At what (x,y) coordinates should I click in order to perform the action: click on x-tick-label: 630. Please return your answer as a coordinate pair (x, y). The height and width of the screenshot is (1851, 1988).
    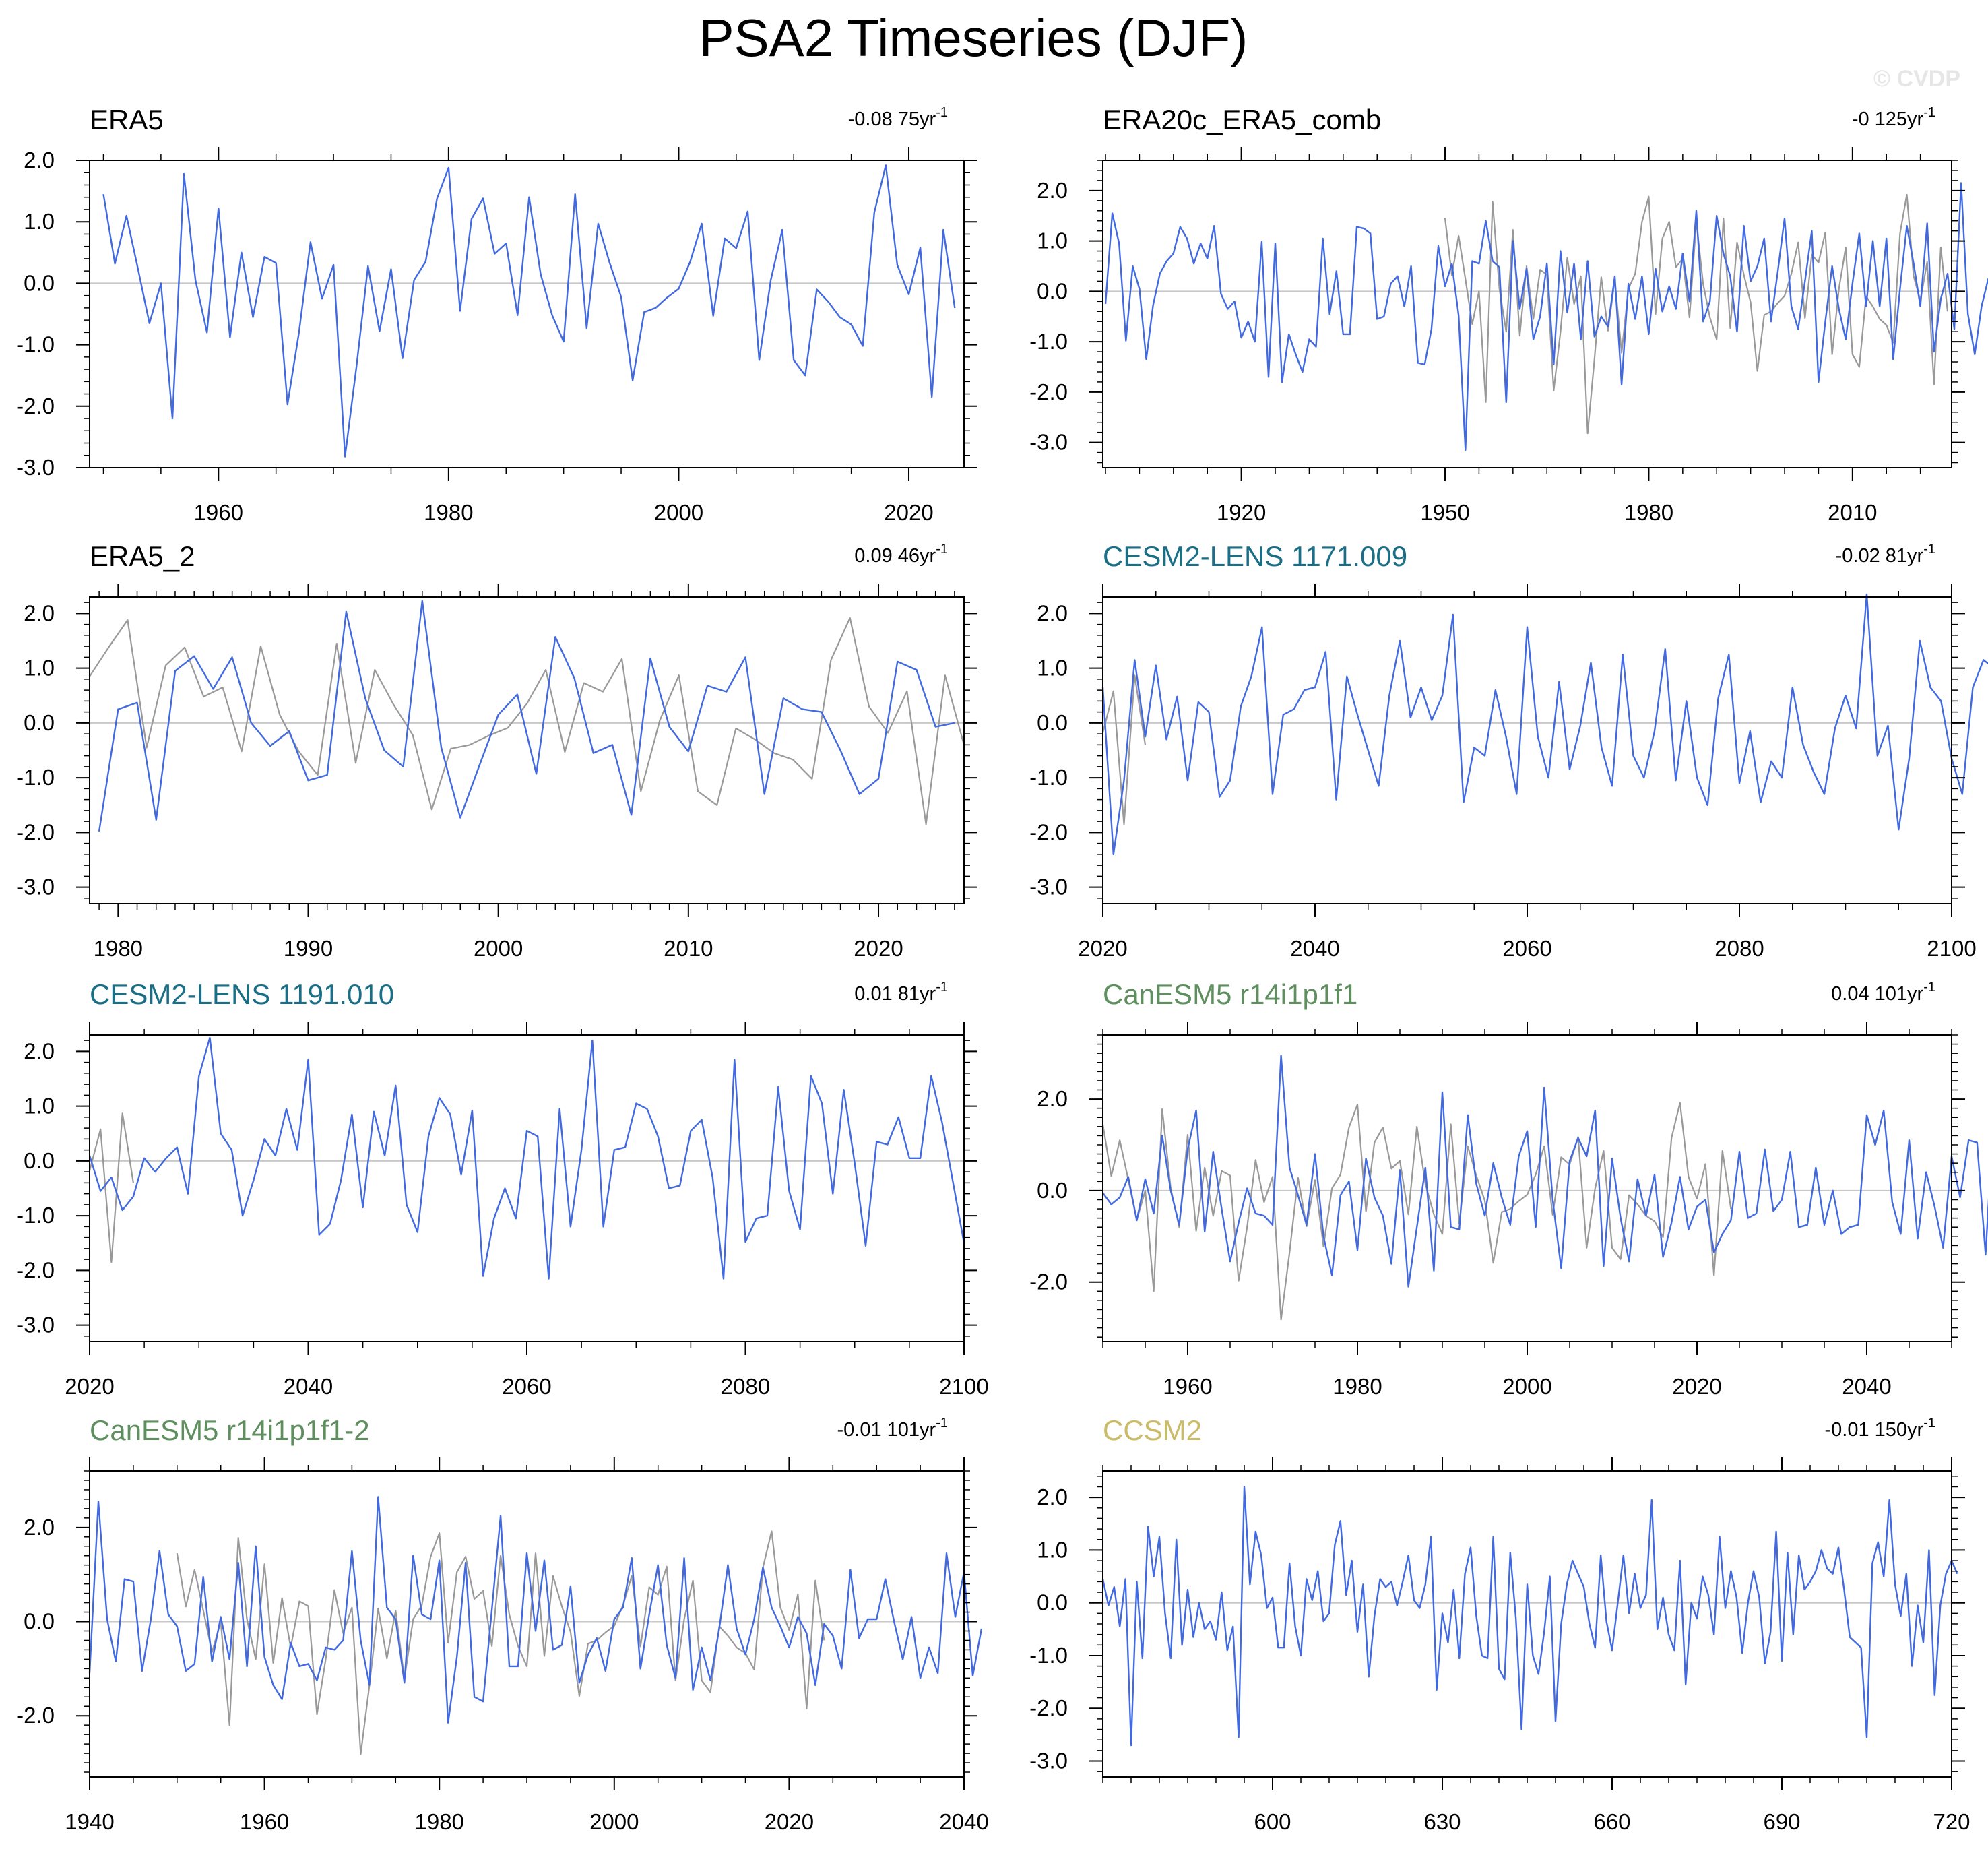
    Looking at the image, I should click on (1442, 1822).